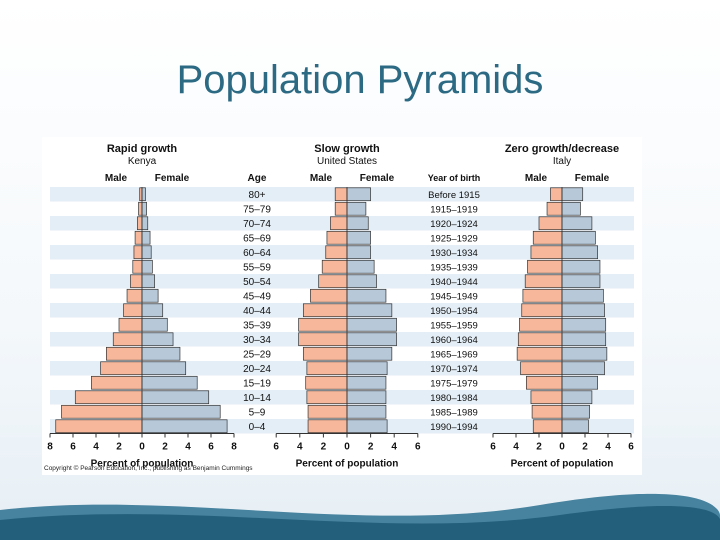 The width and height of the screenshot is (720, 540). Describe the element at coordinates (257, 268) in the screenshot. I see `age-label: 55–59` at that location.